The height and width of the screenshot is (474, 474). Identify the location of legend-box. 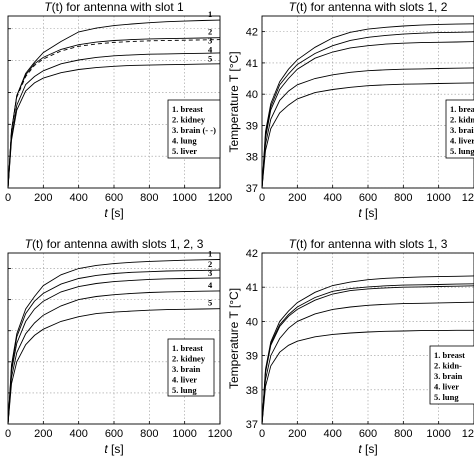
(451, 375).